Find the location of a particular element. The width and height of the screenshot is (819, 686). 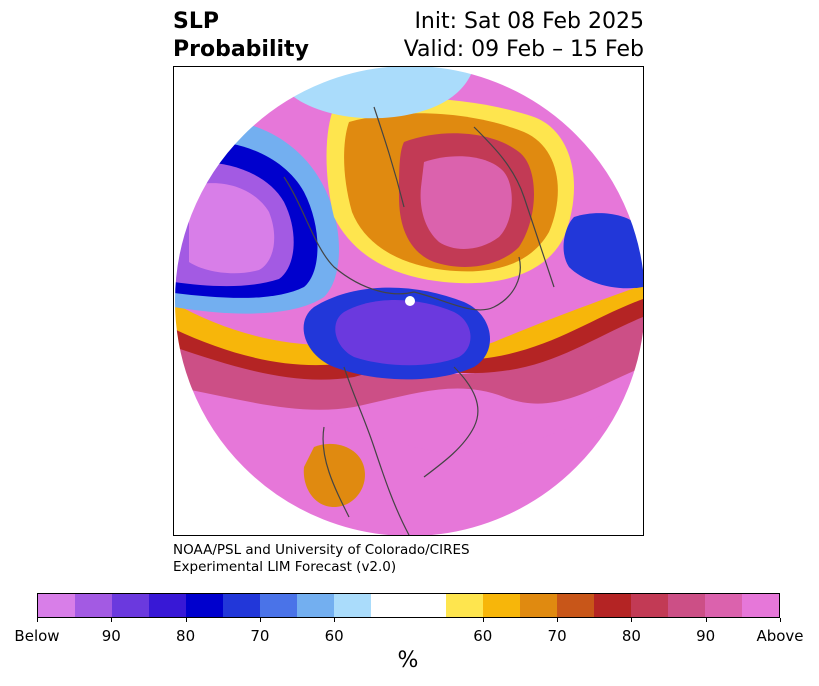

below-region-arctic-inner is located at coordinates (403, 332).